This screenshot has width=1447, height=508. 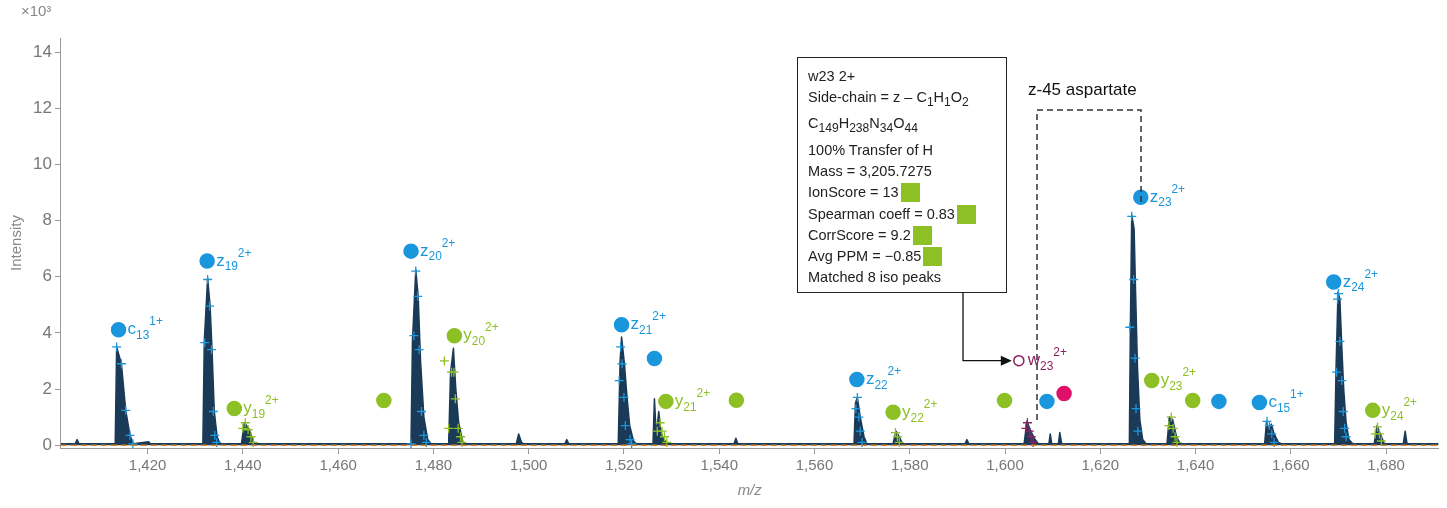 I want to click on annotation: CorrScore = 9.2, so click(x=859, y=235).